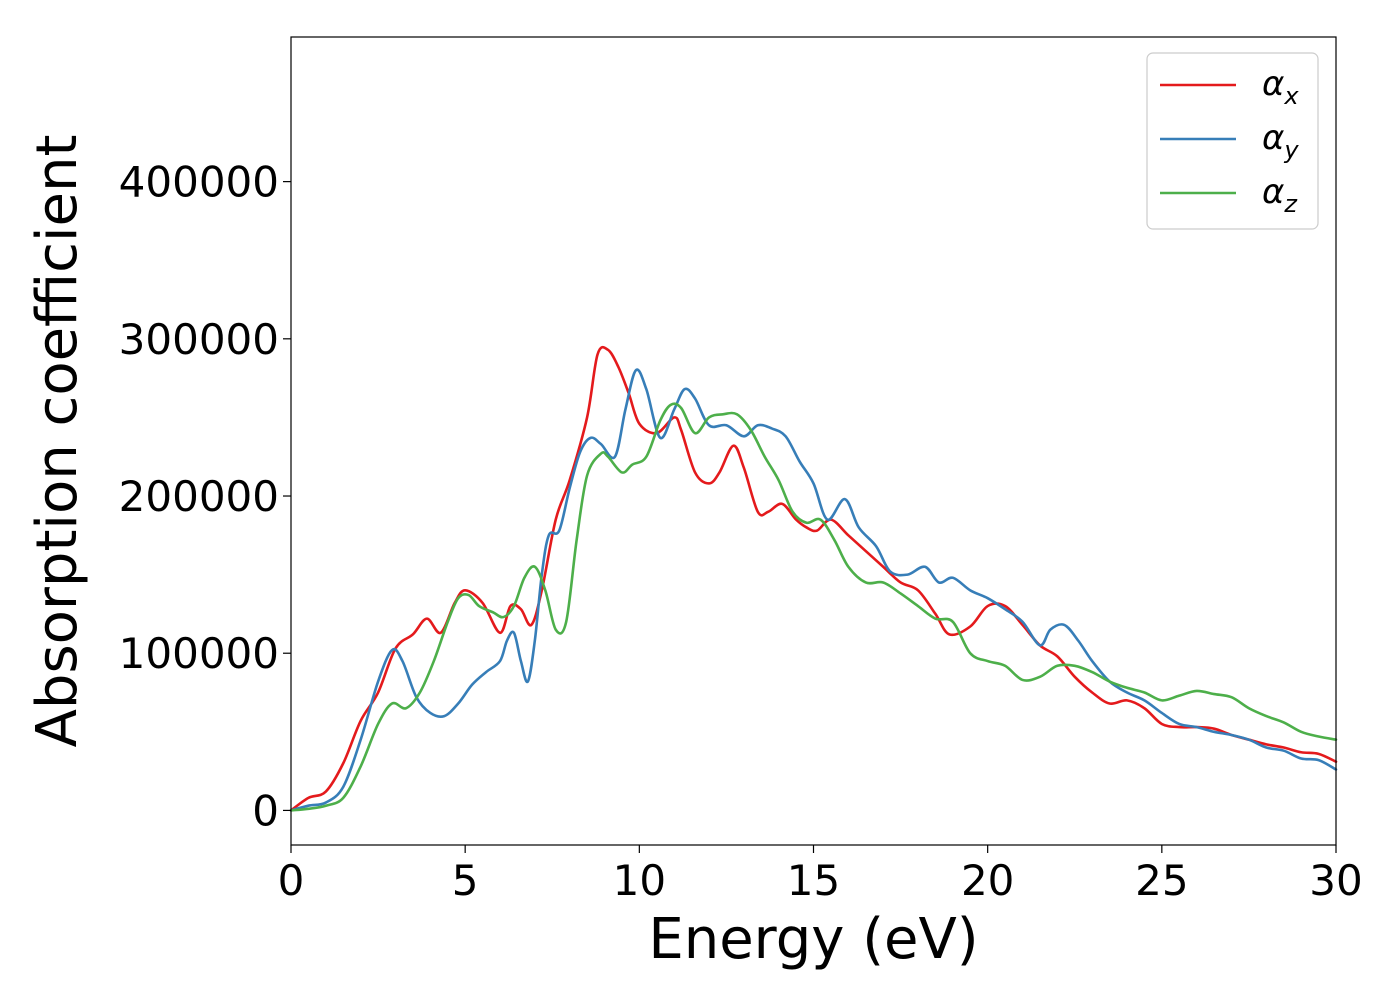 Image resolution: width=1400 pixels, height=1000 pixels. Describe the element at coordinates (291, 880) in the screenshot. I see `x-tick-label: 0` at that location.